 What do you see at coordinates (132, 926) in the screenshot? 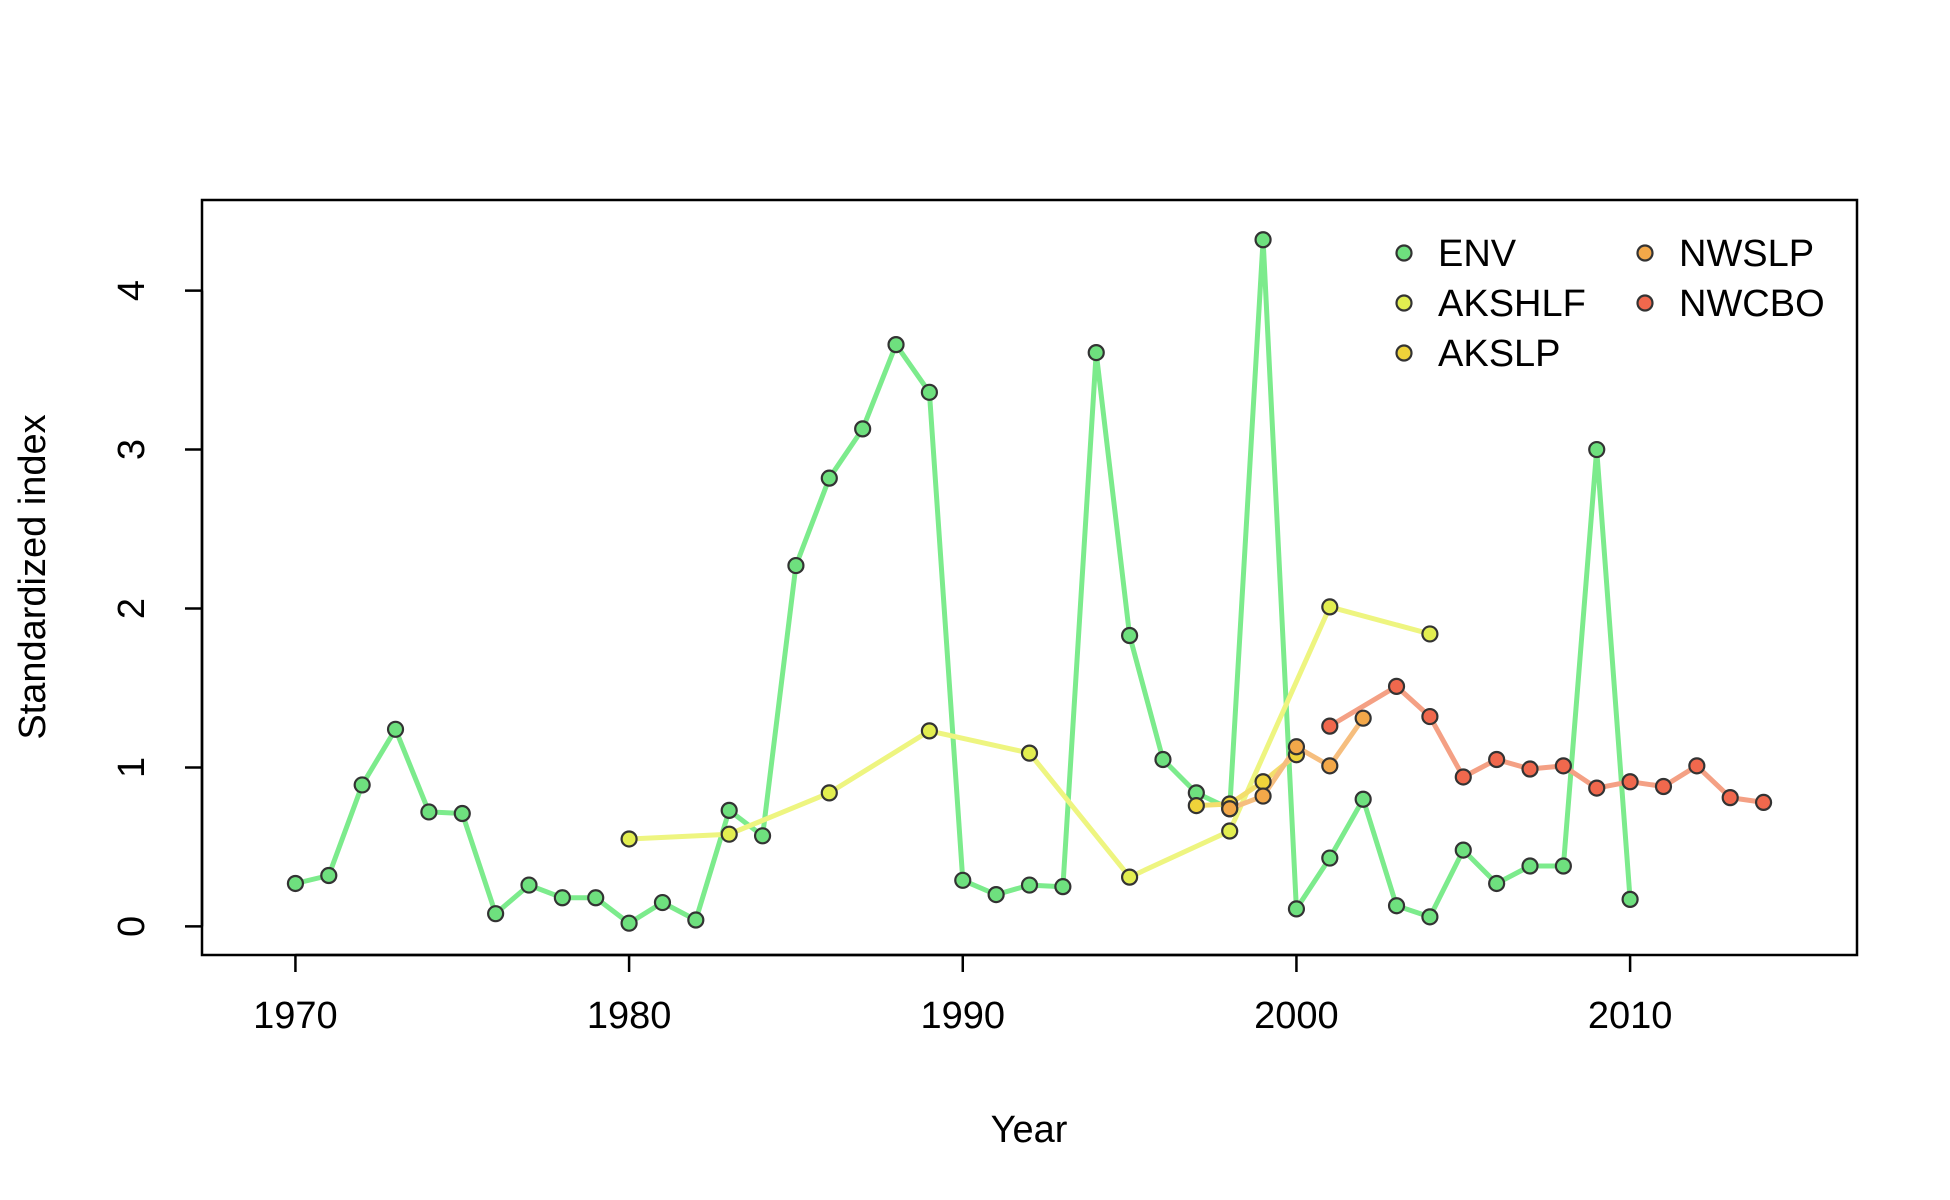
I see `y-tick-label: 0` at bounding box center [132, 926].